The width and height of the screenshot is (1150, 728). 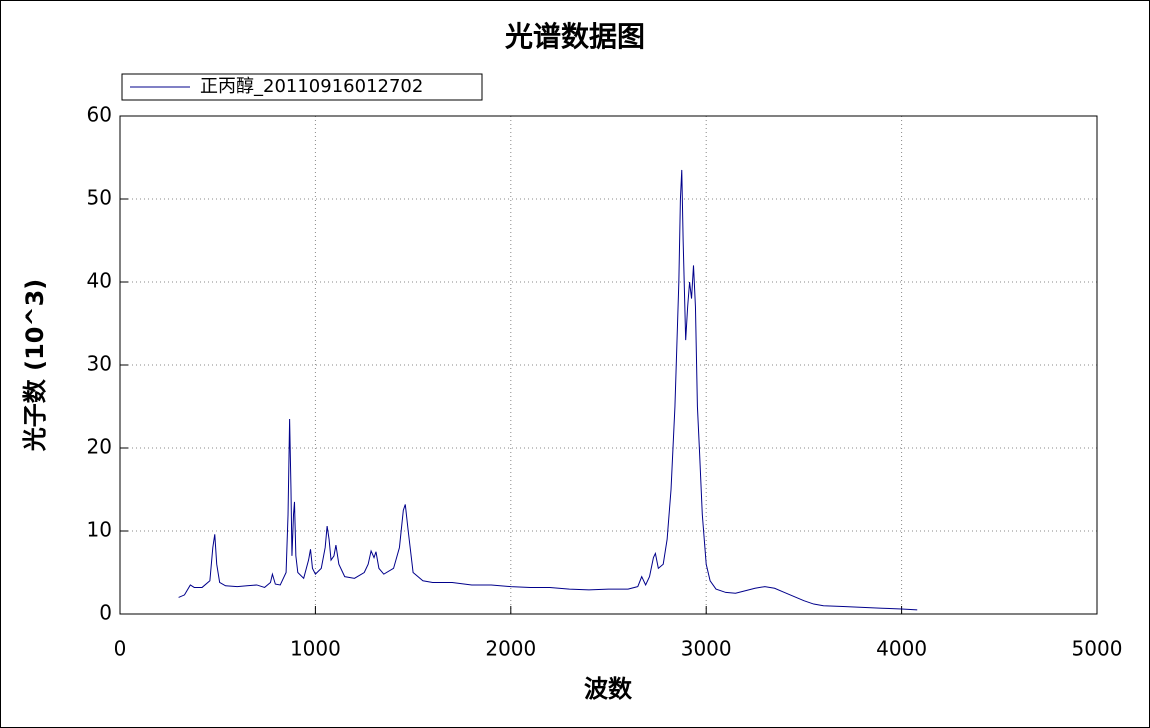 What do you see at coordinates (99, 364) in the screenshot?
I see `y-tick-label: 30` at bounding box center [99, 364].